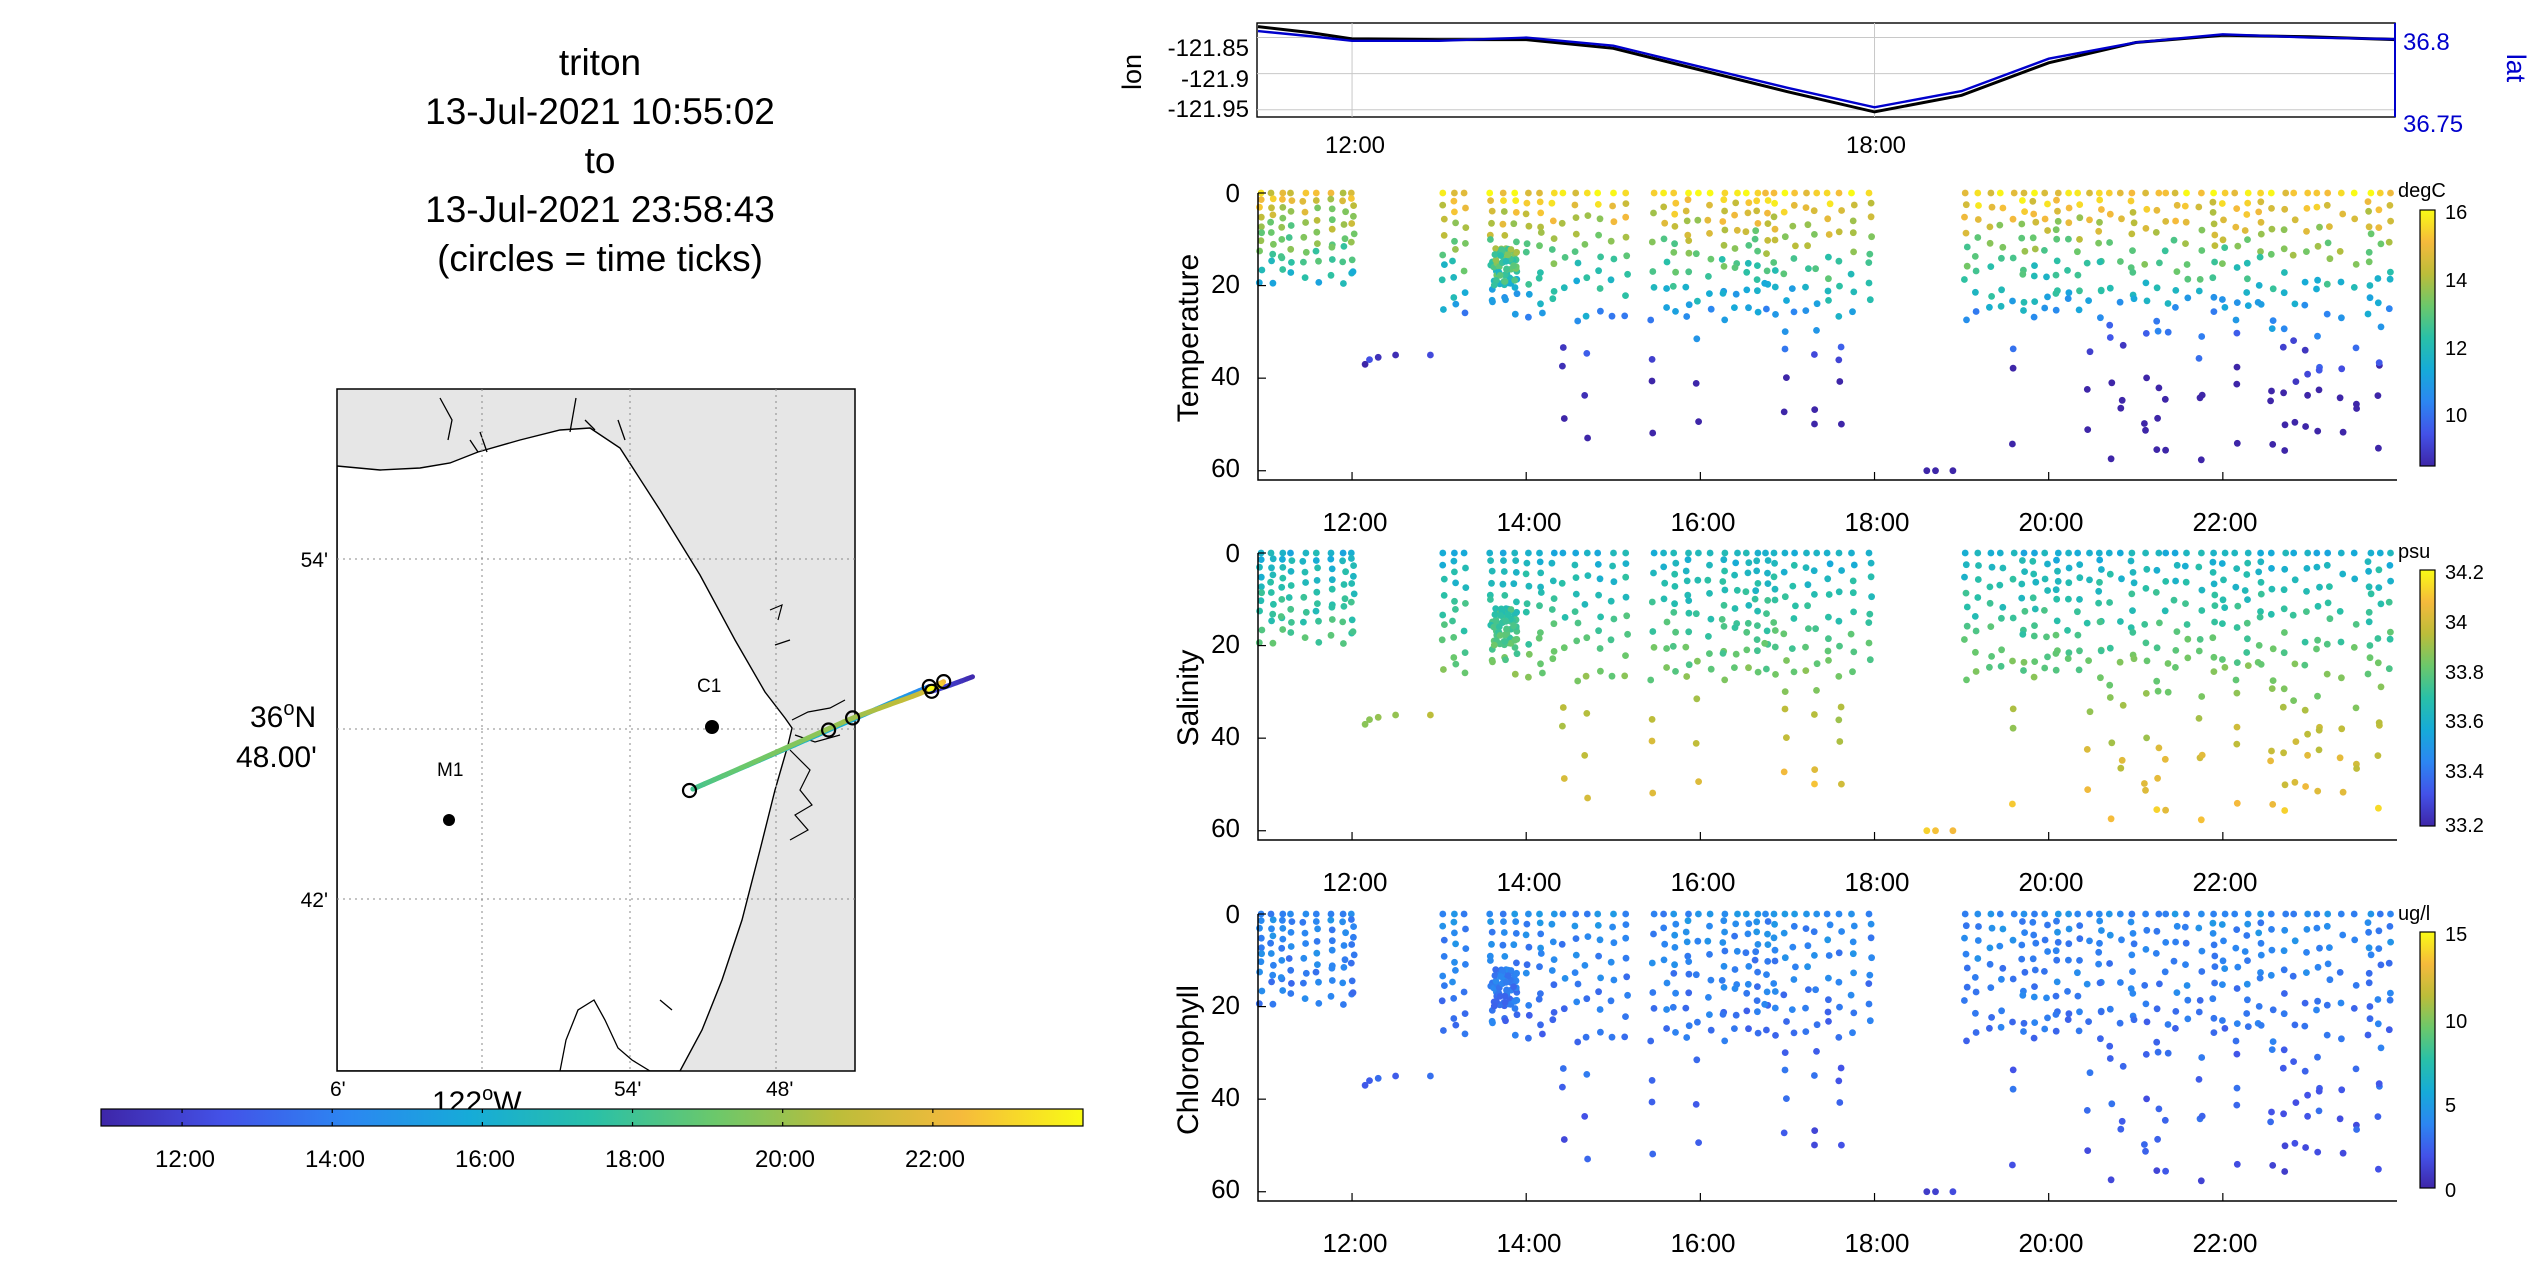 This screenshot has width=2545, height=1273. I want to click on chl-x-tick-1600: 16:00, so click(1702, 1243).